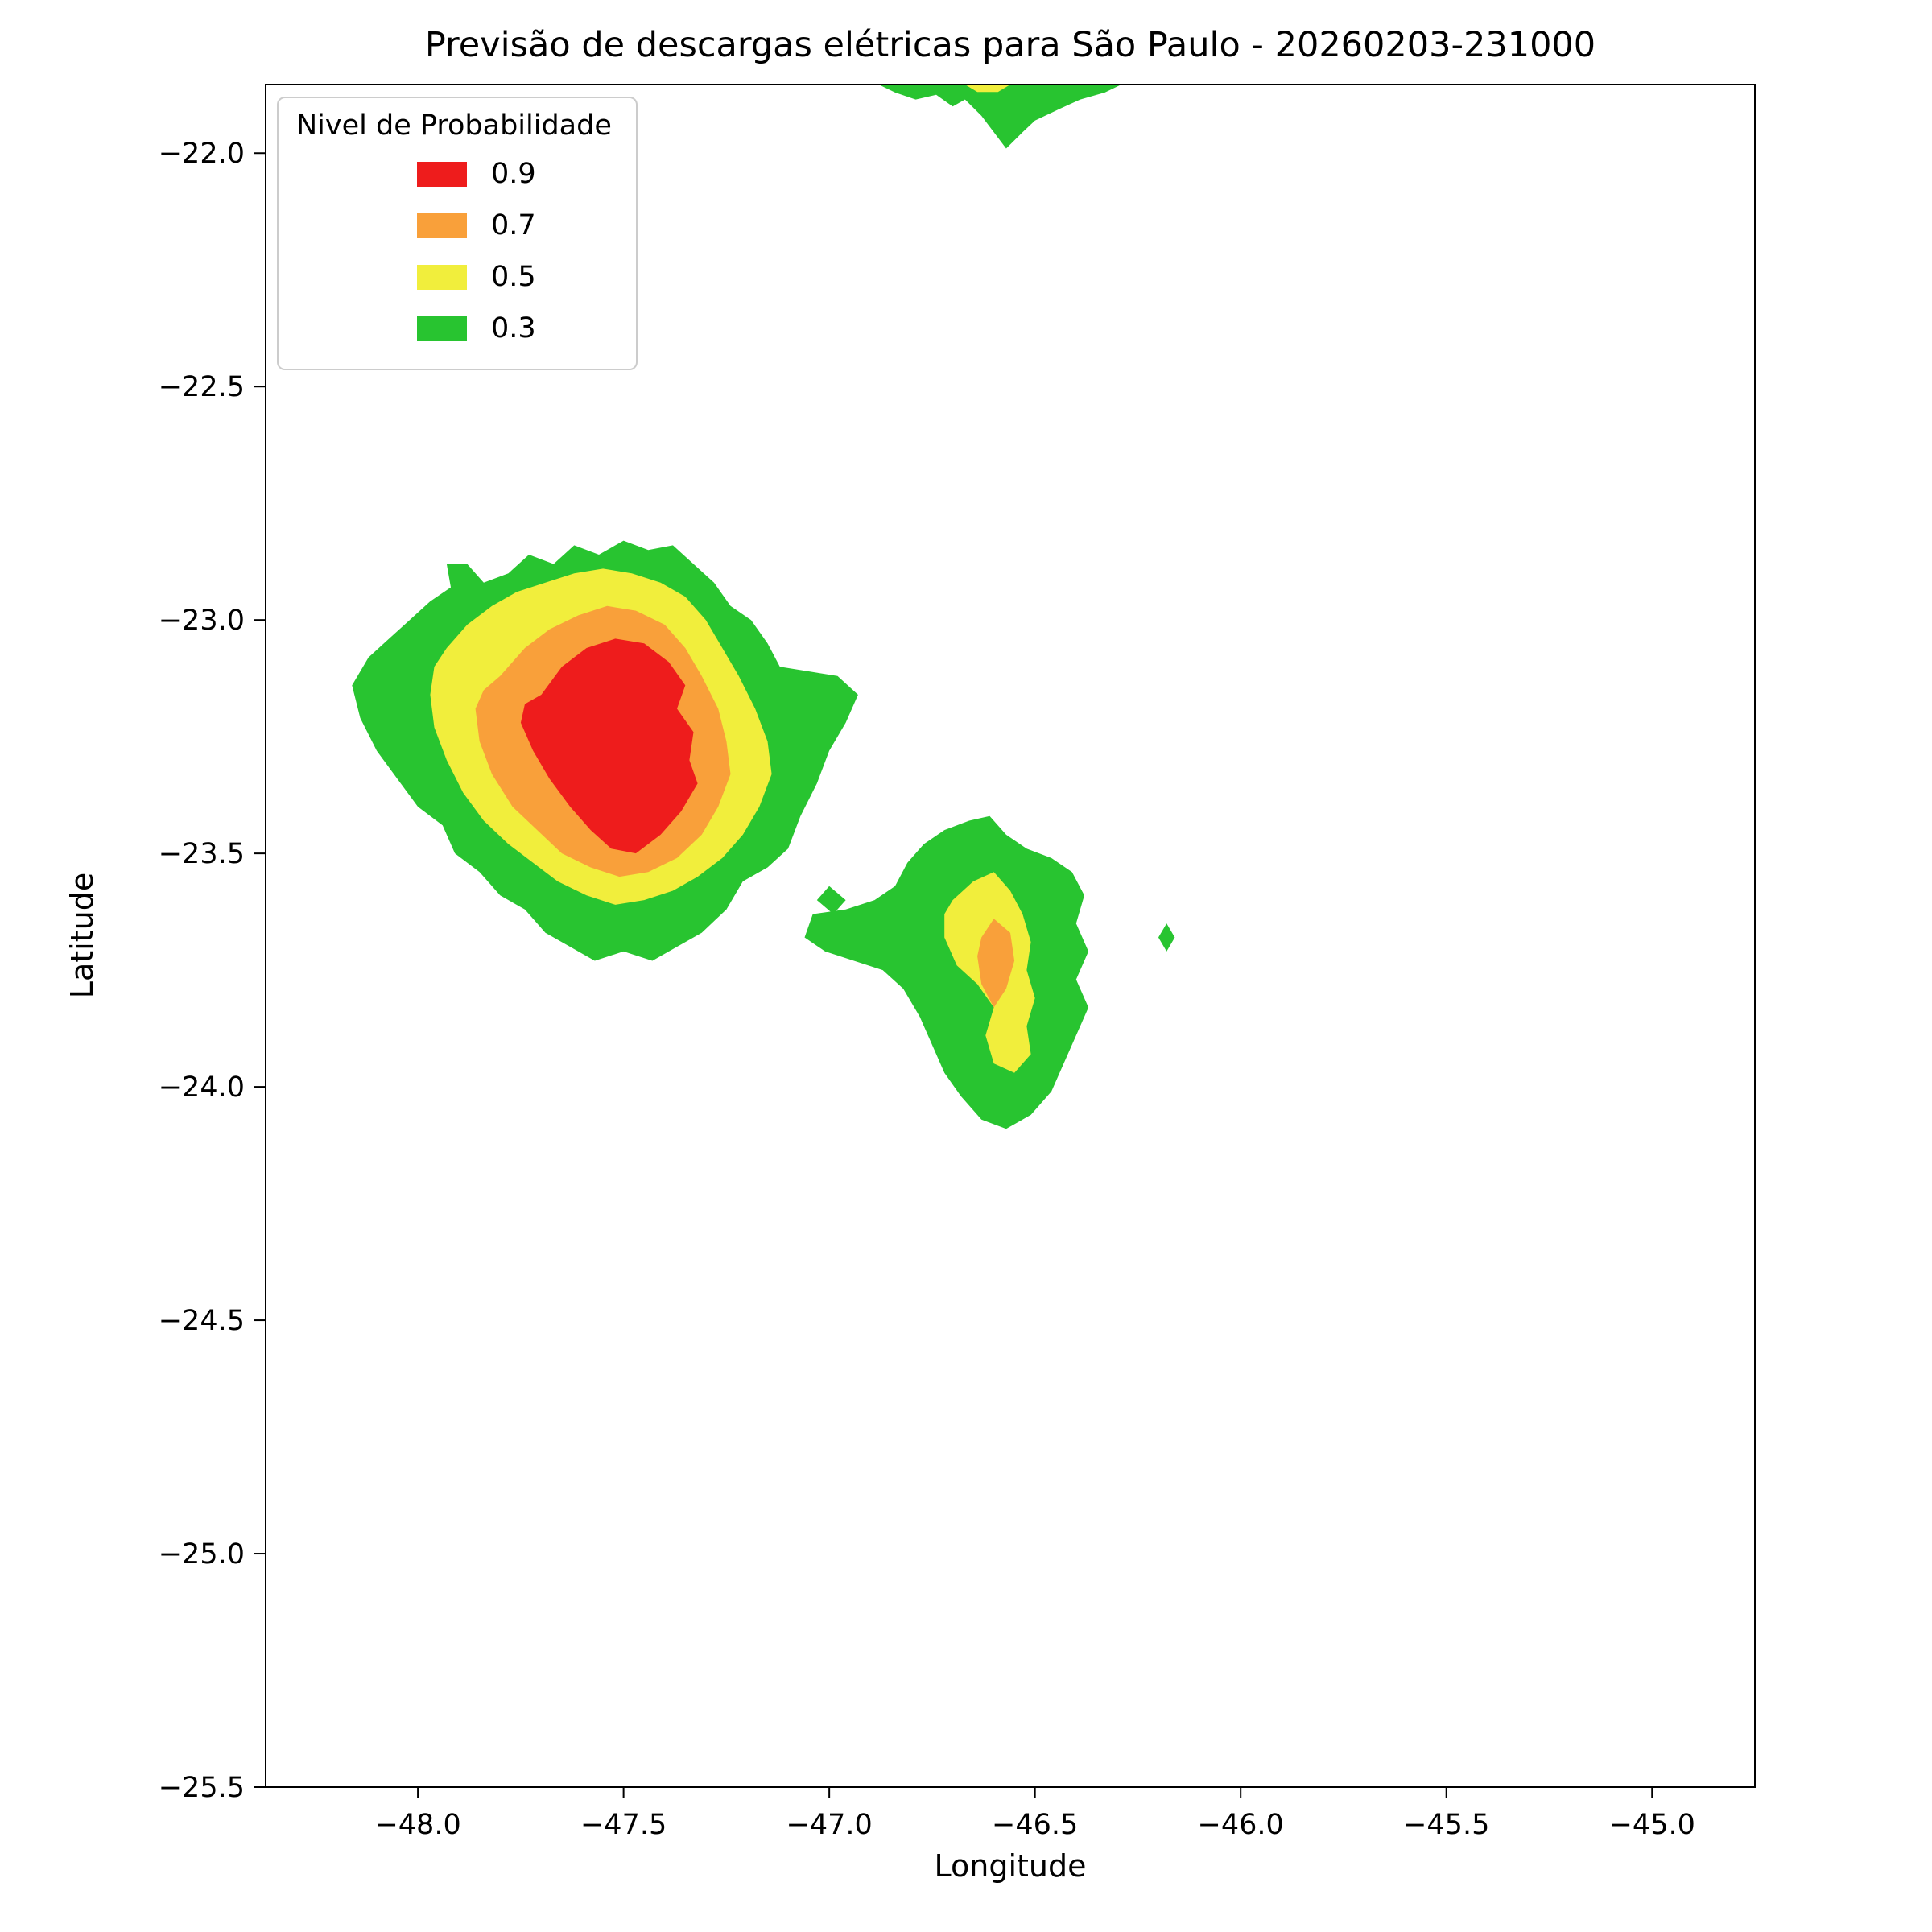 The image size is (1932, 1932). I want to click on legend-entry: 0.9, so click(454, 174).